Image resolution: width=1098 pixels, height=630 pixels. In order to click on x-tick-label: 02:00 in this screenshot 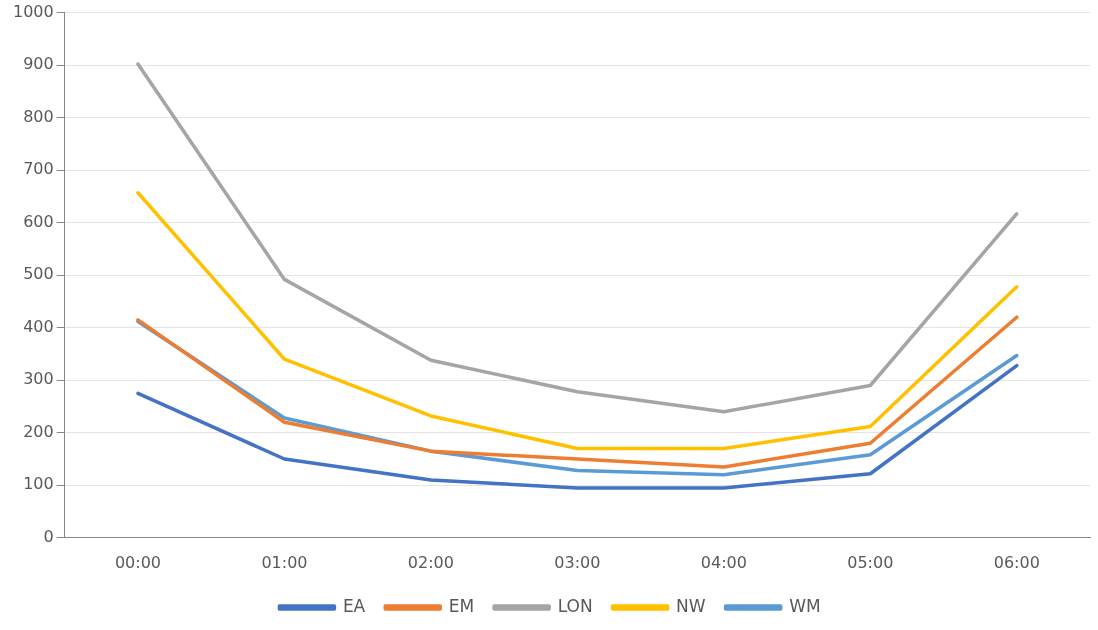, I will do `click(430, 562)`.